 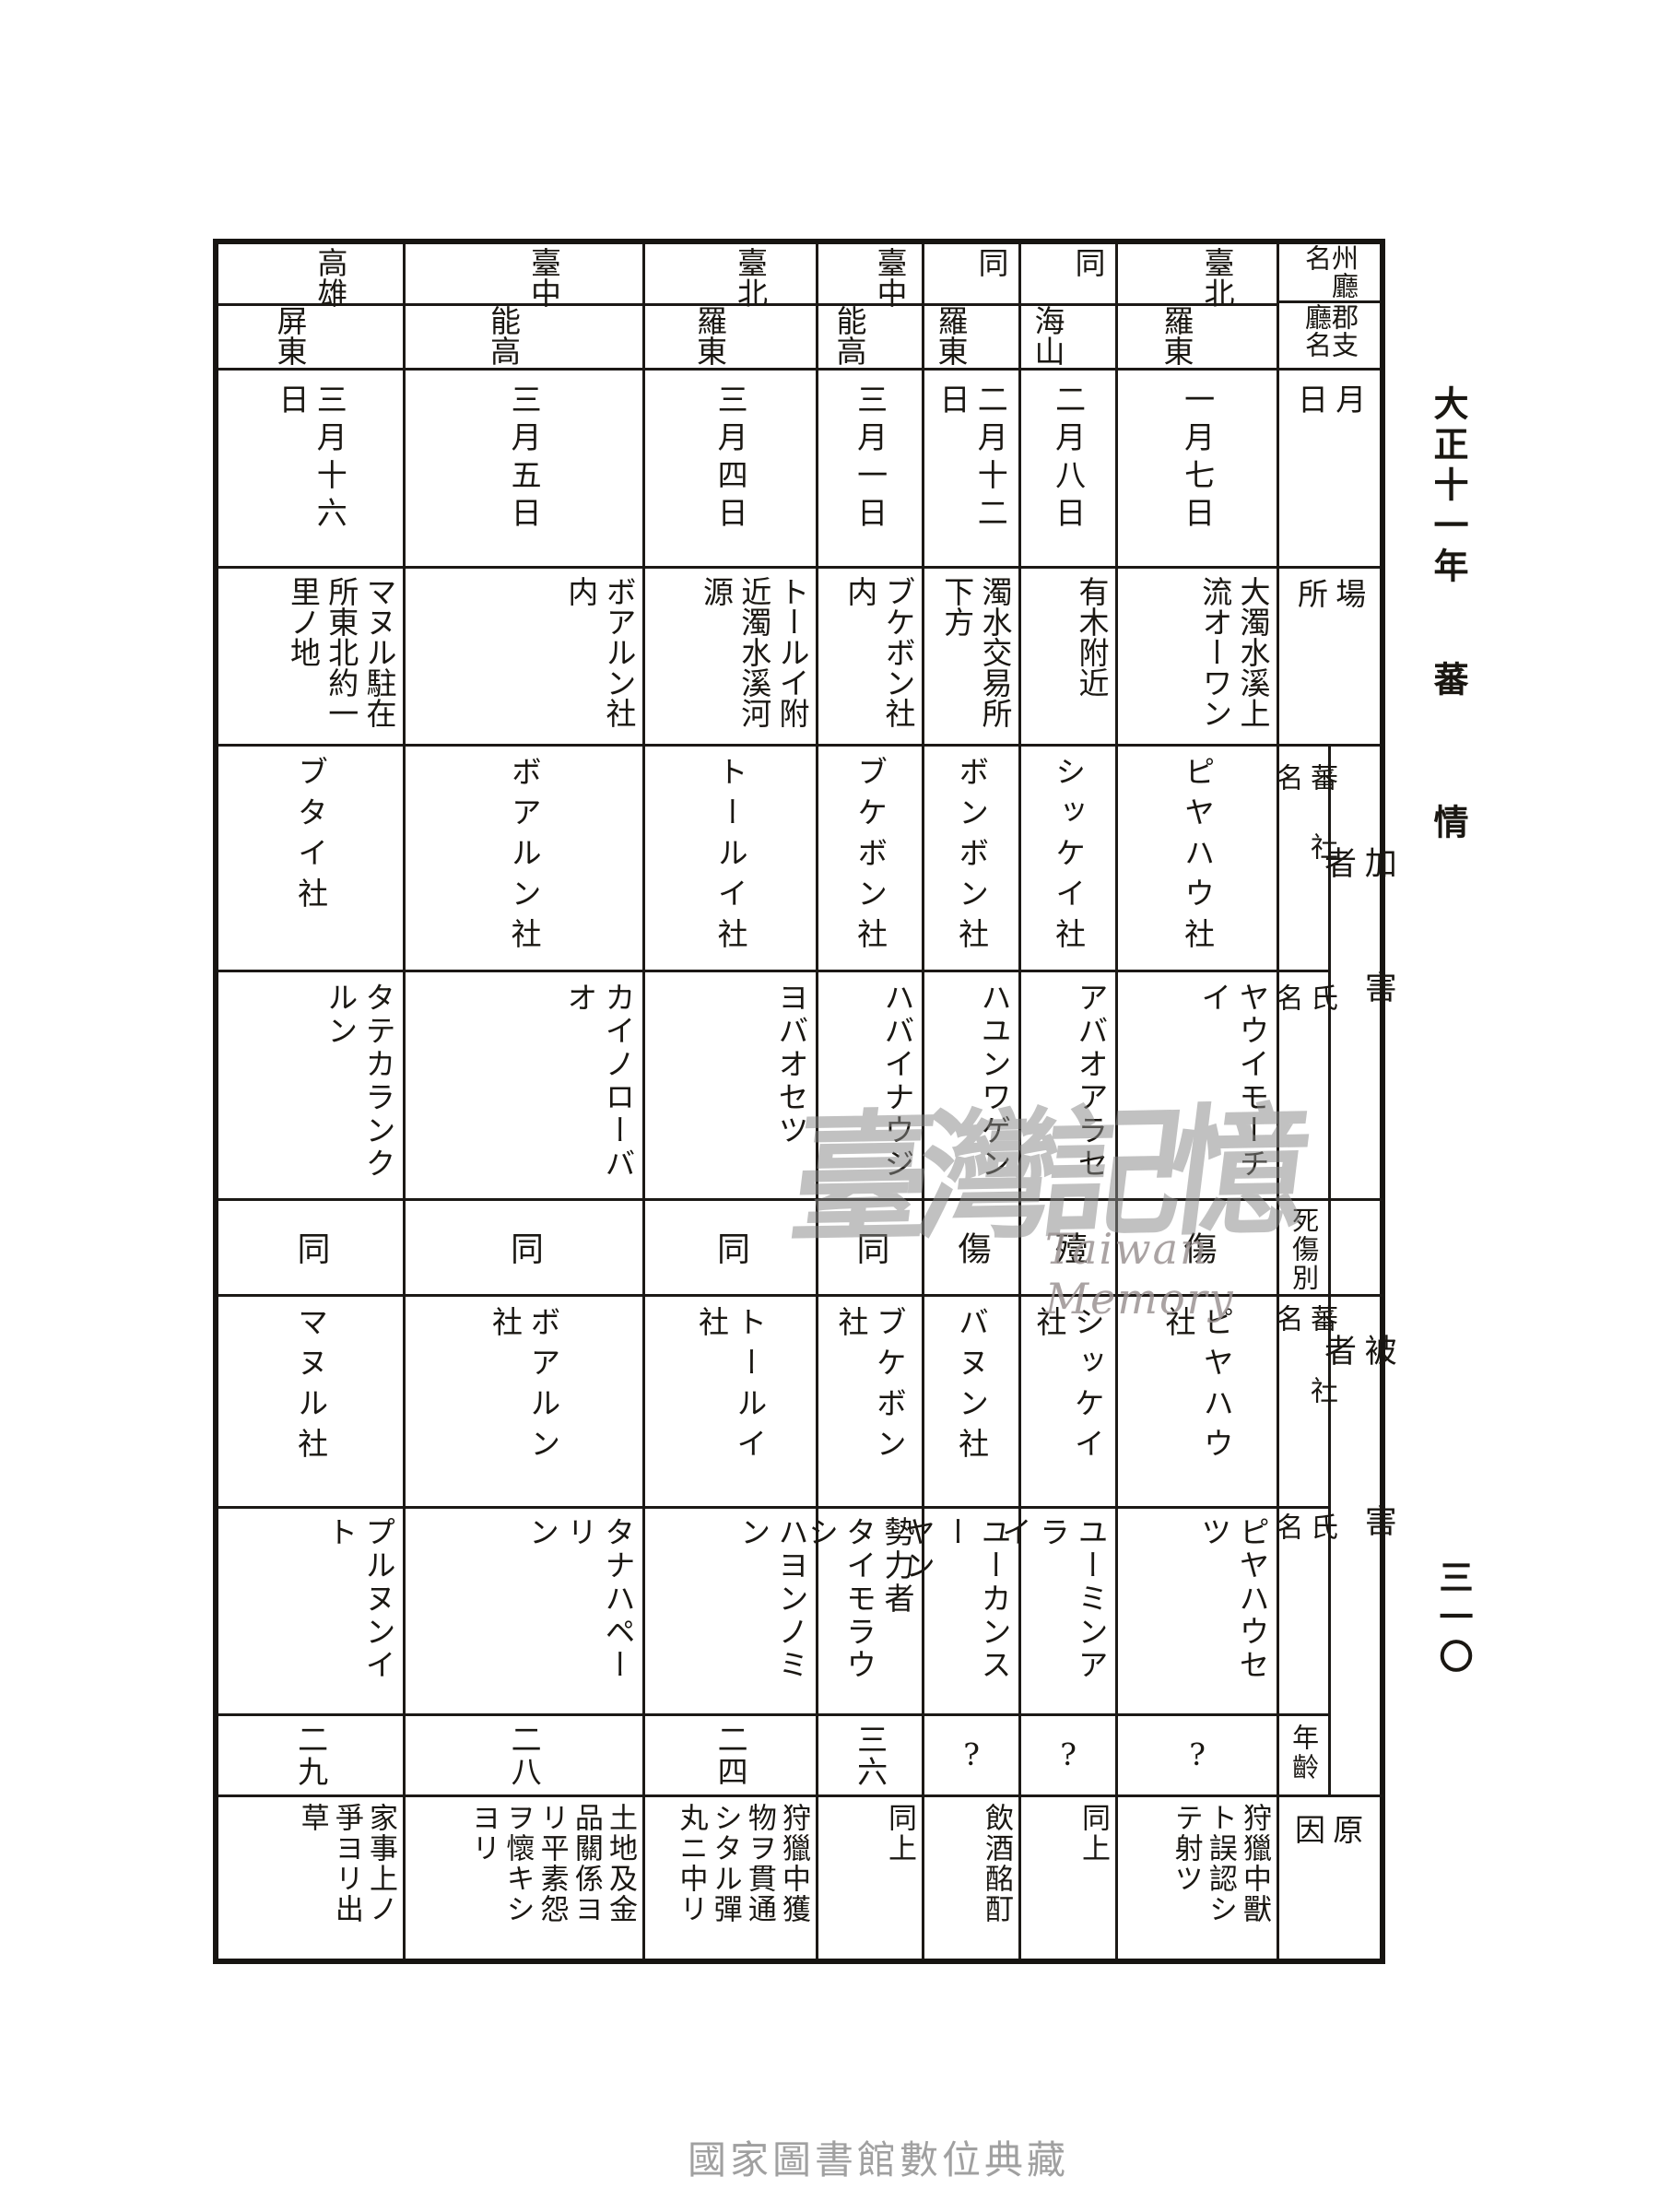 I want to click on cell-perp-name: ヤウイモーチ イ, so click(x=1197, y=1086).